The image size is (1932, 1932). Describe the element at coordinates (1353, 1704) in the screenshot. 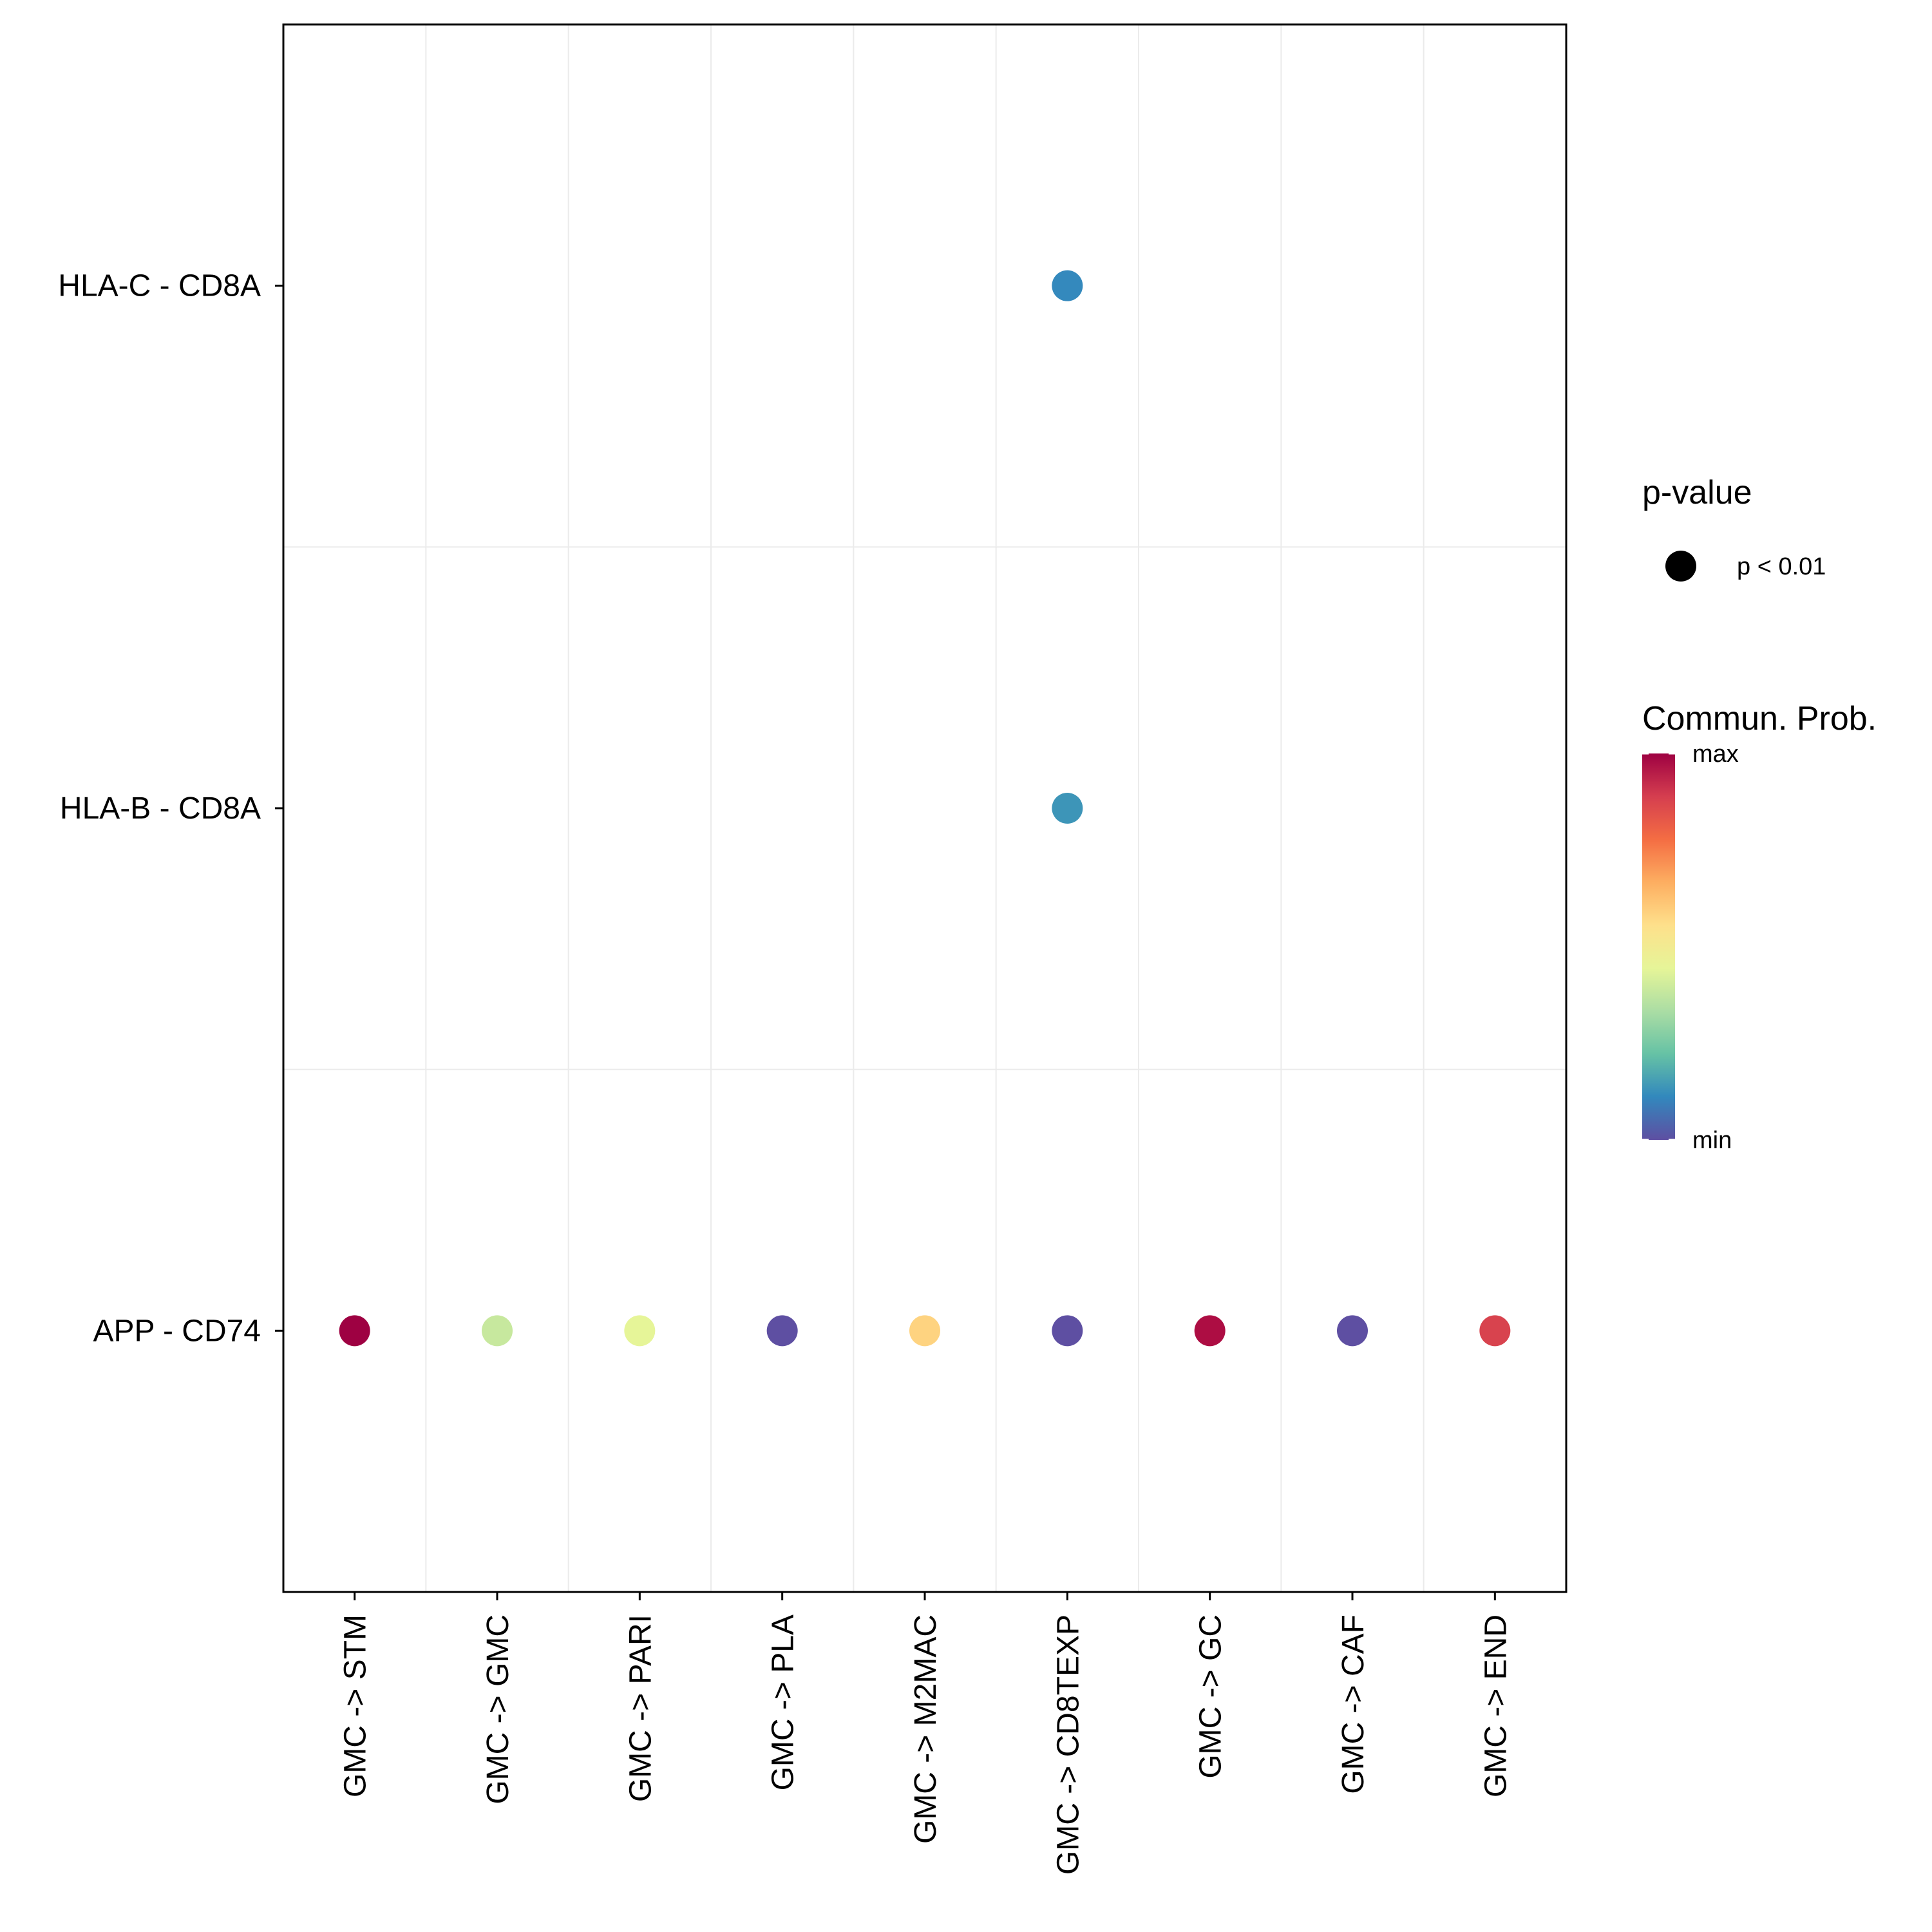

I see `x-tick-label: GMC -> CAF` at that location.